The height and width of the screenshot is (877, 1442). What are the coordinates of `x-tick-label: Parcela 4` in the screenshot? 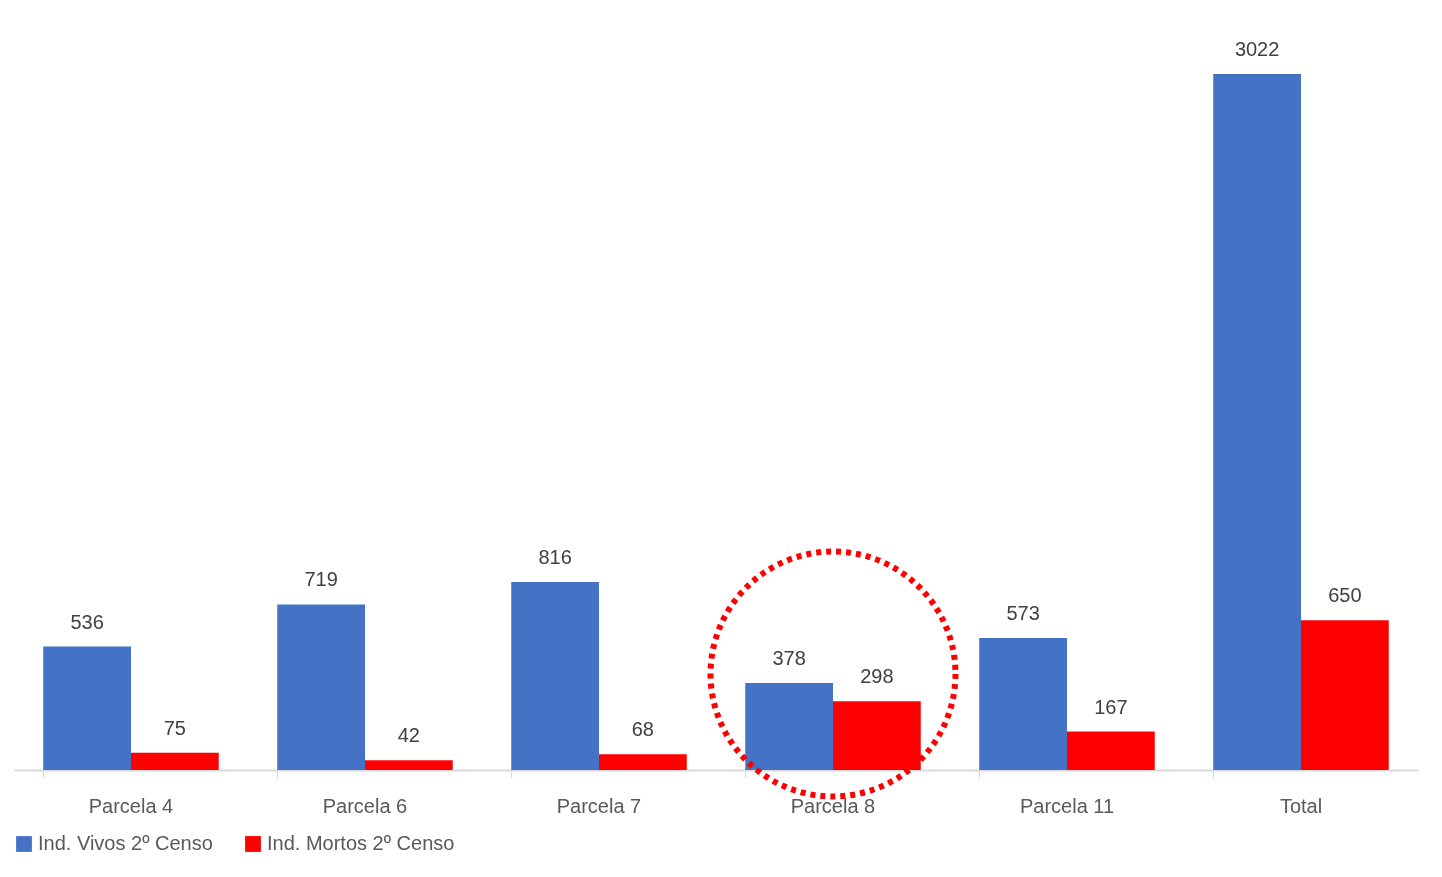 It's located at (131, 805).